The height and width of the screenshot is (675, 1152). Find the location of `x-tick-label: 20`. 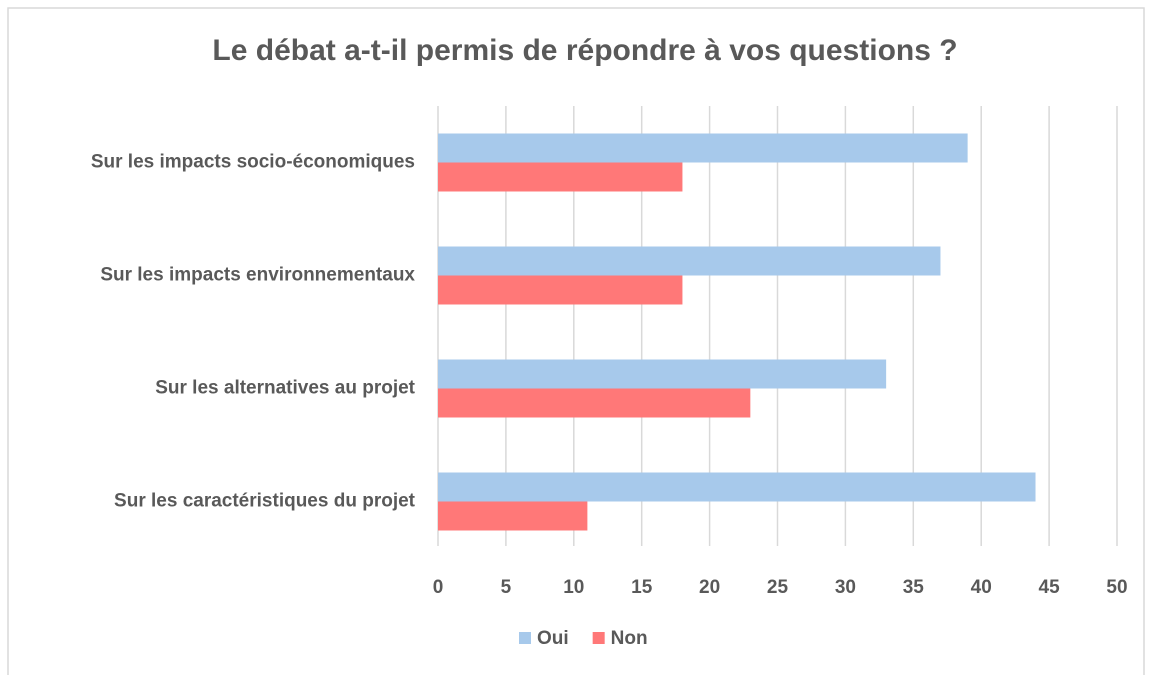

x-tick-label: 20 is located at coordinates (709, 587).